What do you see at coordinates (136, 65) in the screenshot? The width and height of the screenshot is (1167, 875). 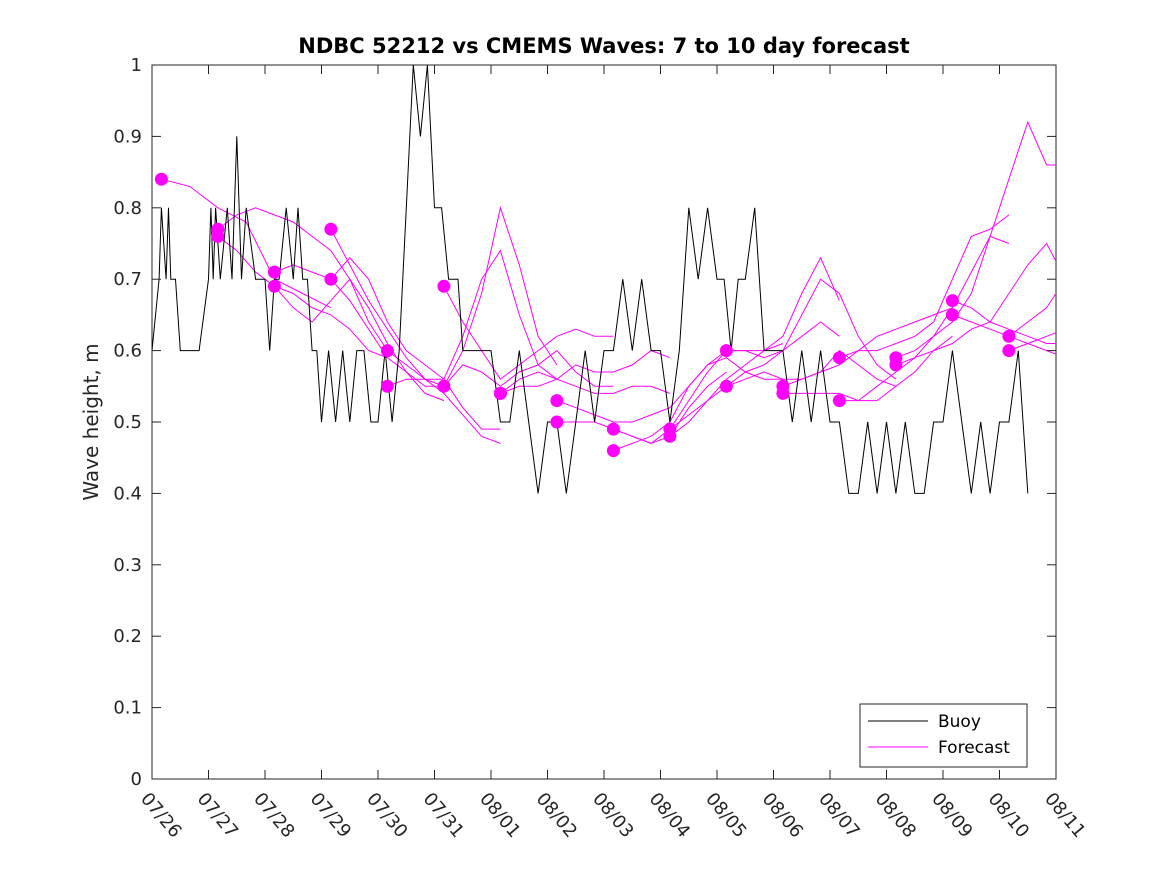 I see `y-tick-label: 1` at bounding box center [136, 65].